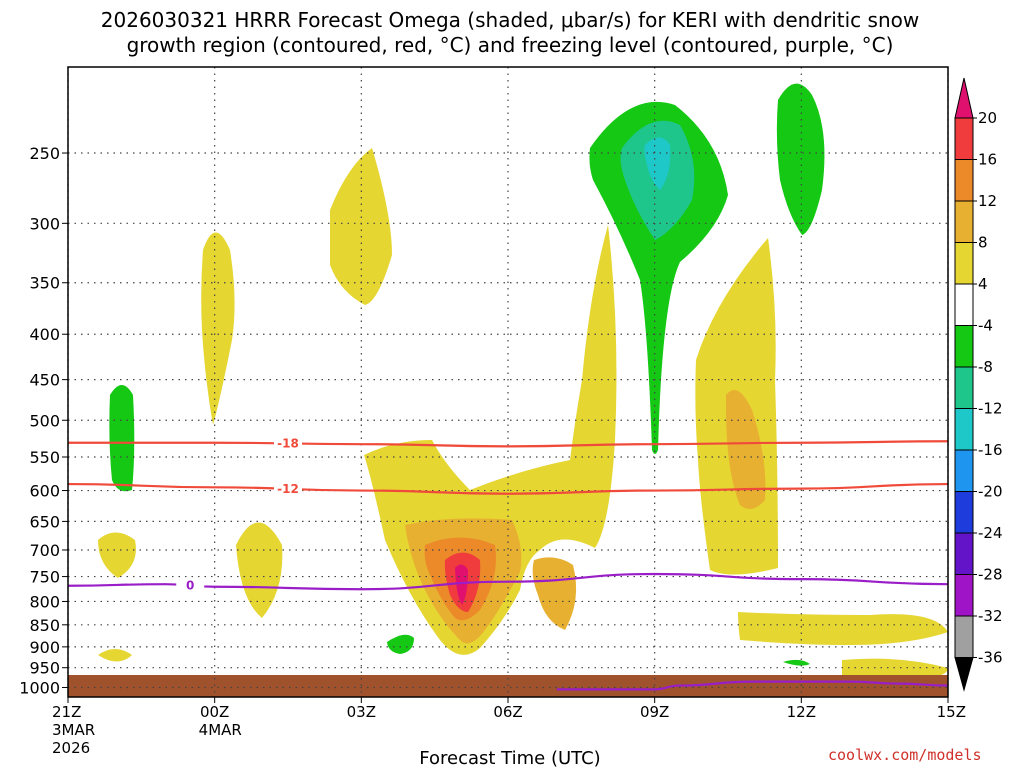 This screenshot has height=768, width=1024. Describe the element at coordinates (66, 712) in the screenshot. I see `x-tick-label: 21Z` at that location.